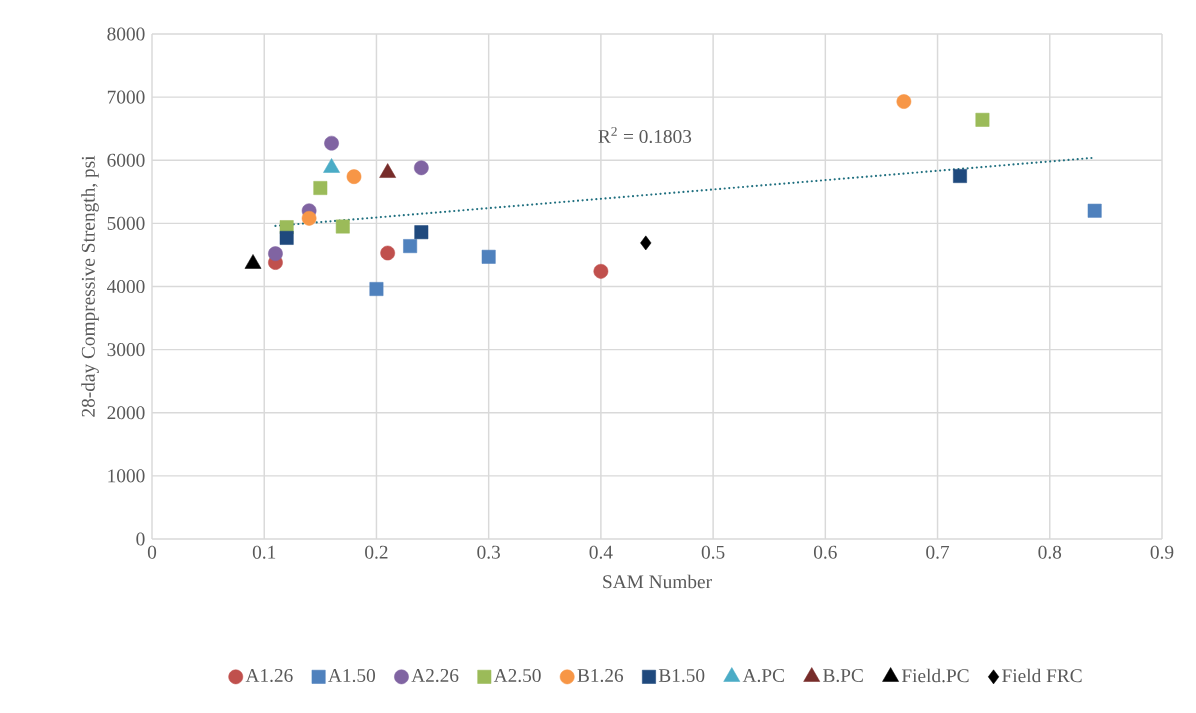  I want to click on y-tick-label: 3000, so click(126, 350).